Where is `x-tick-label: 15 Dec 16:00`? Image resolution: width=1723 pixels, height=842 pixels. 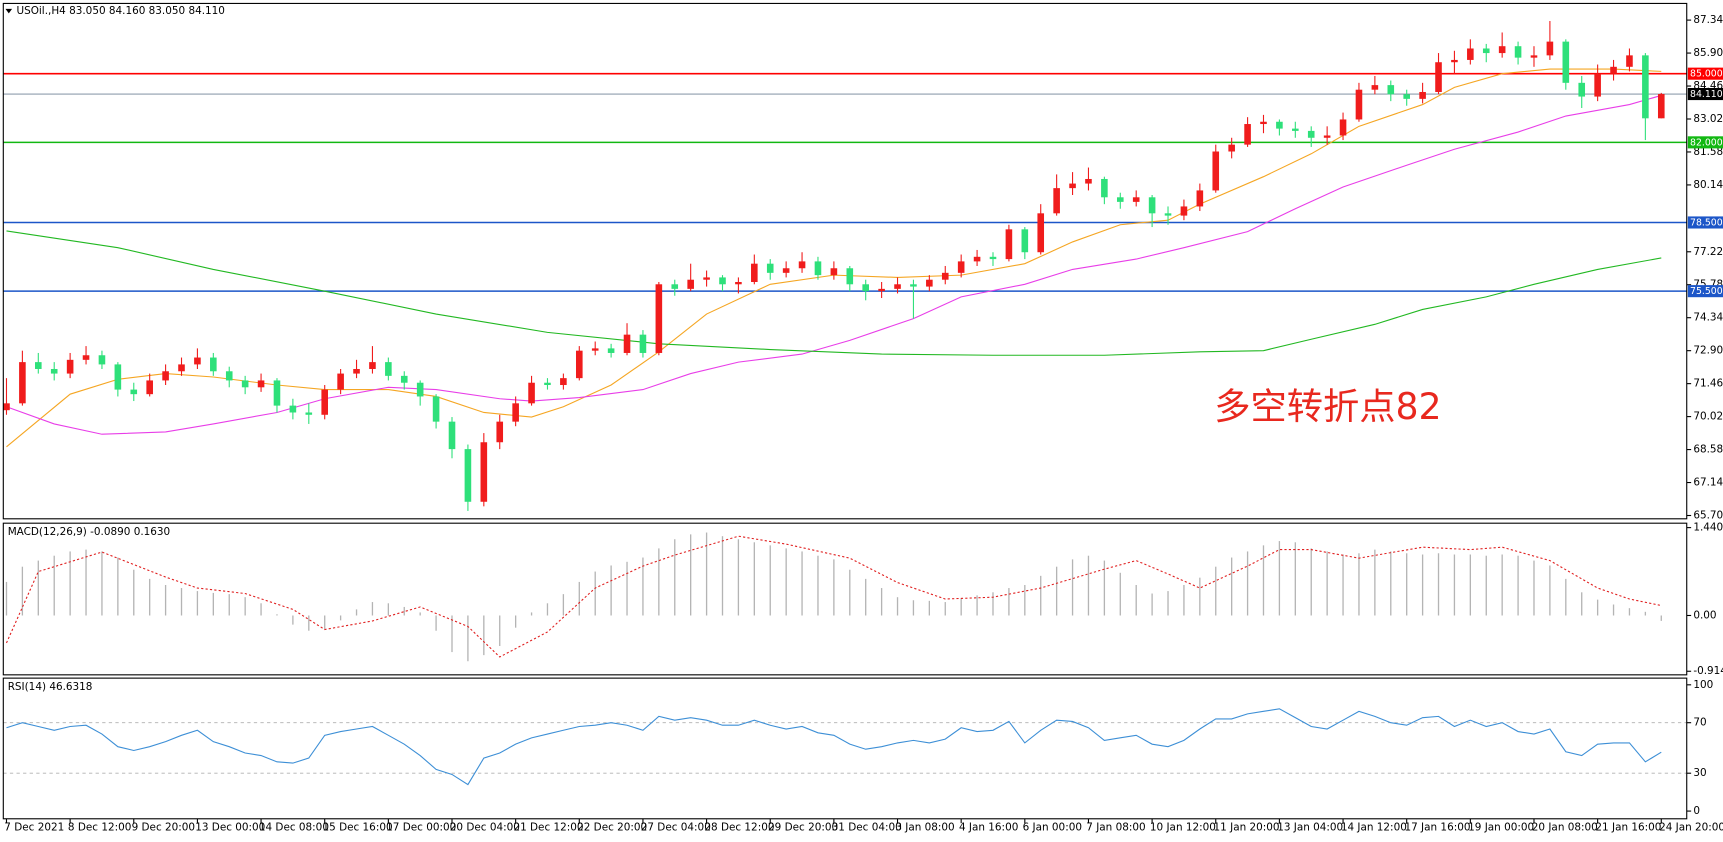
x-tick-label: 15 Dec 16:00 is located at coordinates (358, 828).